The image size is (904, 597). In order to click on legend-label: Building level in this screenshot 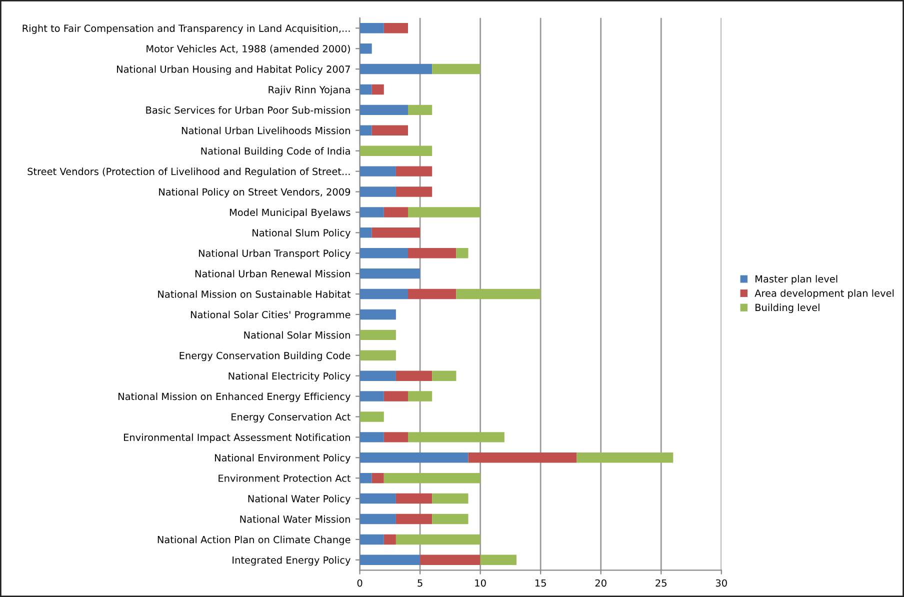, I will do `click(788, 308)`.